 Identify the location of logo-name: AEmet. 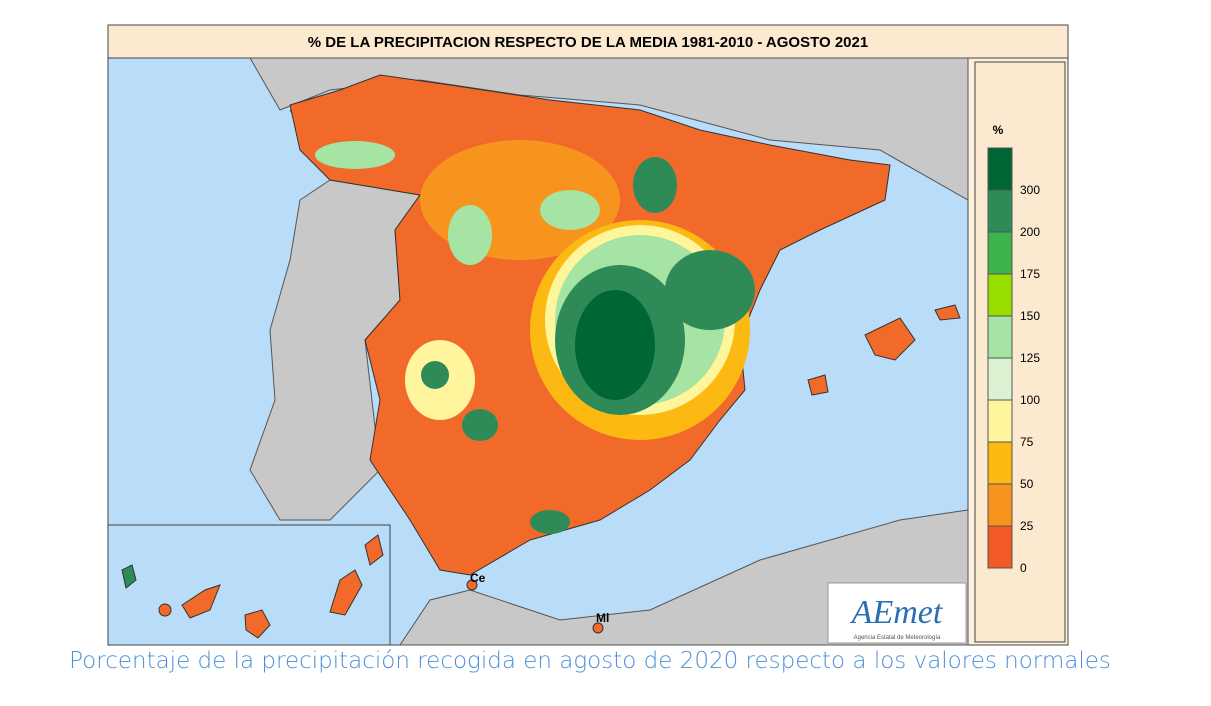
(897, 612).